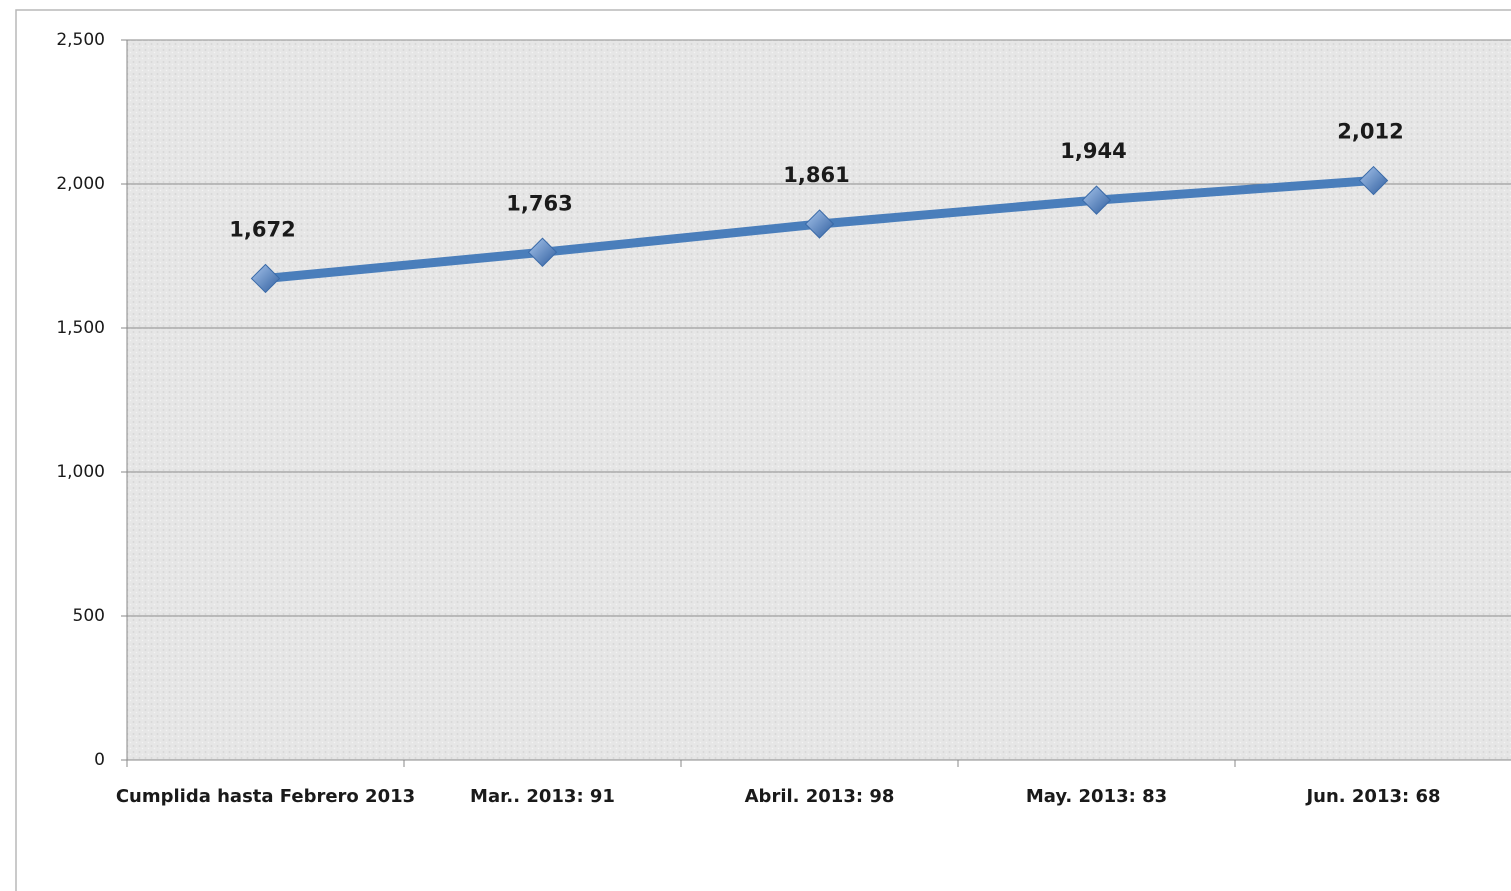 This screenshot has height=891, width=1511. I want to click on x-tick-label: May. 2013: 83, so click(1096, 796).